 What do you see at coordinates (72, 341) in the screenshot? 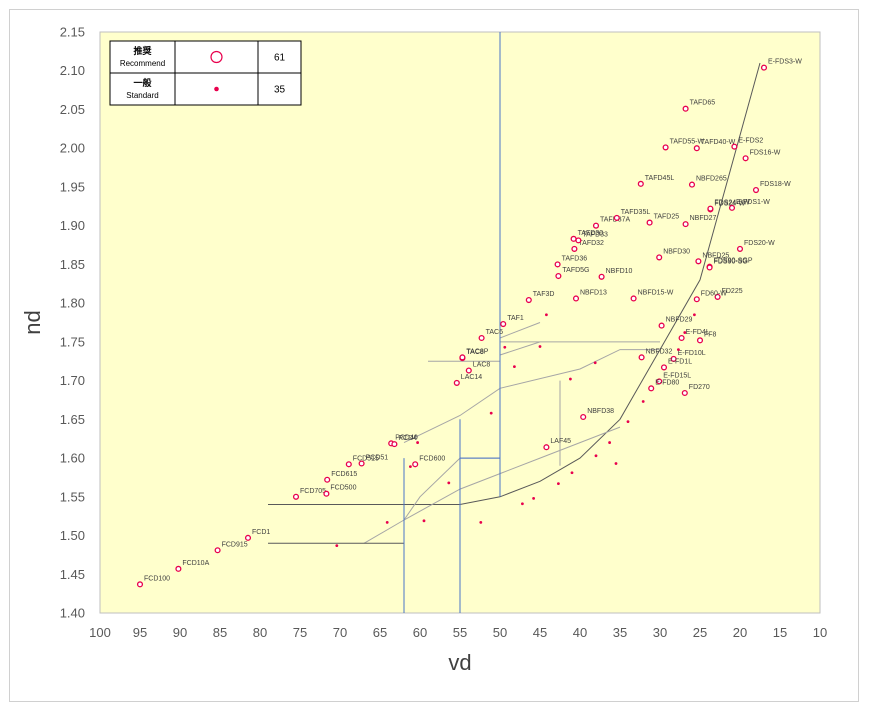
I see `y-tick-label: 1.75` at bounding box center [72, 341].